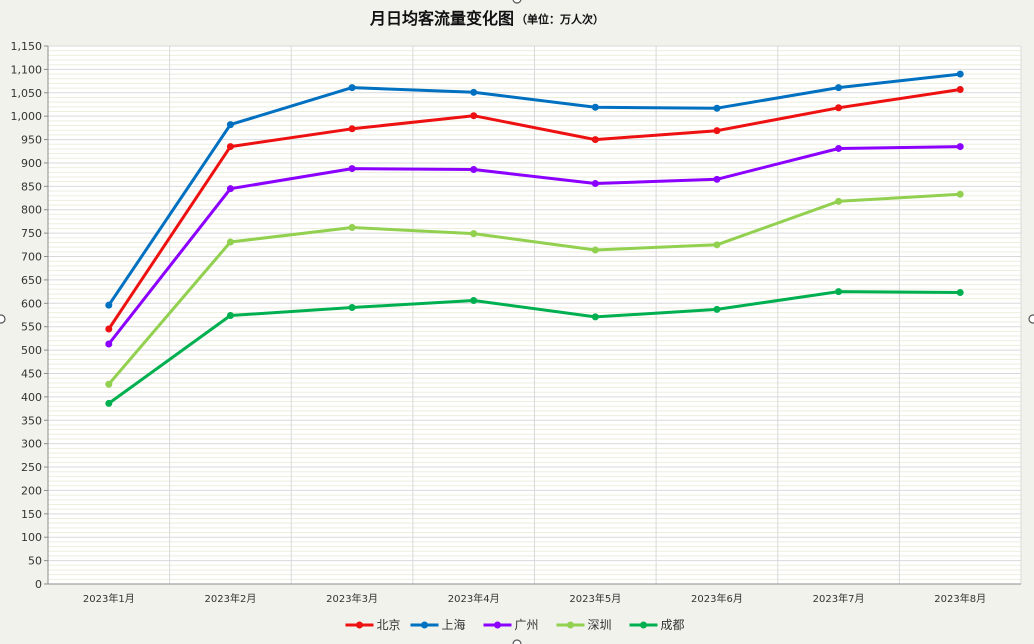 This screenshot has height=644, width=1034. What do you see at coordinates (31, 163) in the screenshot?
I see `y-tick-label: 900` at bounding box center [31, 163].